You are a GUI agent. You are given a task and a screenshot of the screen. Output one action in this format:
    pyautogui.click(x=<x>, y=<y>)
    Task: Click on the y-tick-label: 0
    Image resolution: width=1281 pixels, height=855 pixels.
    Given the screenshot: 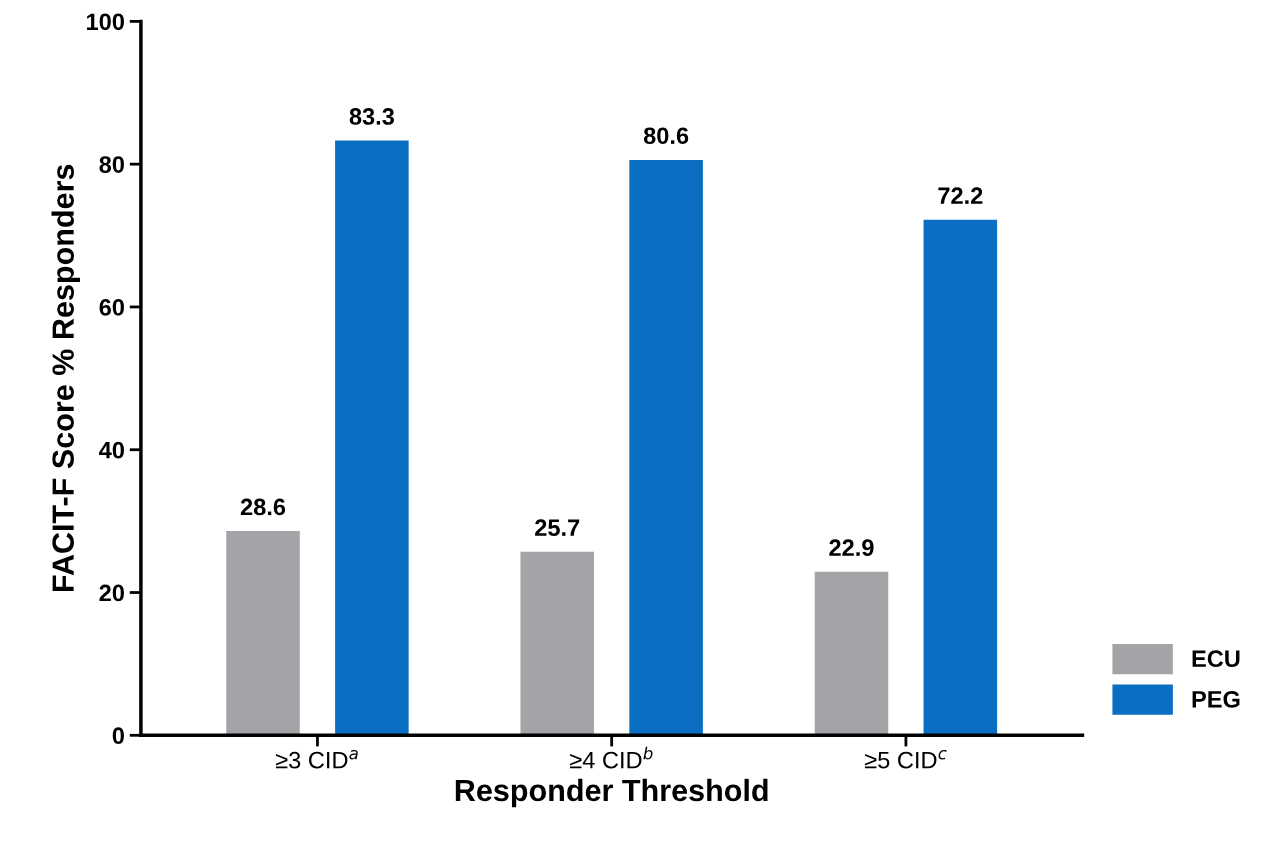 What is the action you would take?
    pyautogui.click(x=118, y=736)
    